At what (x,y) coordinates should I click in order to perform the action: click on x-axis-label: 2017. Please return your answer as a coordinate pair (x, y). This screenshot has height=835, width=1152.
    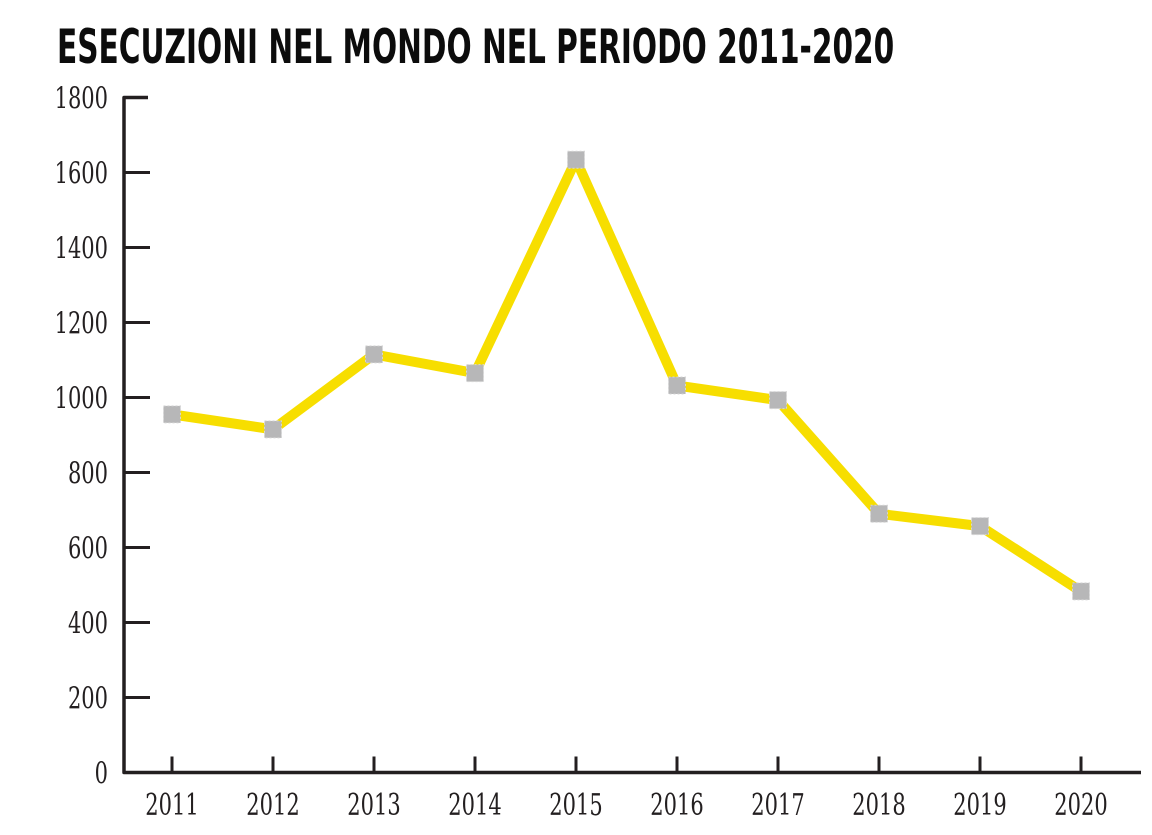
    Looking at the image, I should click on (777, 805).